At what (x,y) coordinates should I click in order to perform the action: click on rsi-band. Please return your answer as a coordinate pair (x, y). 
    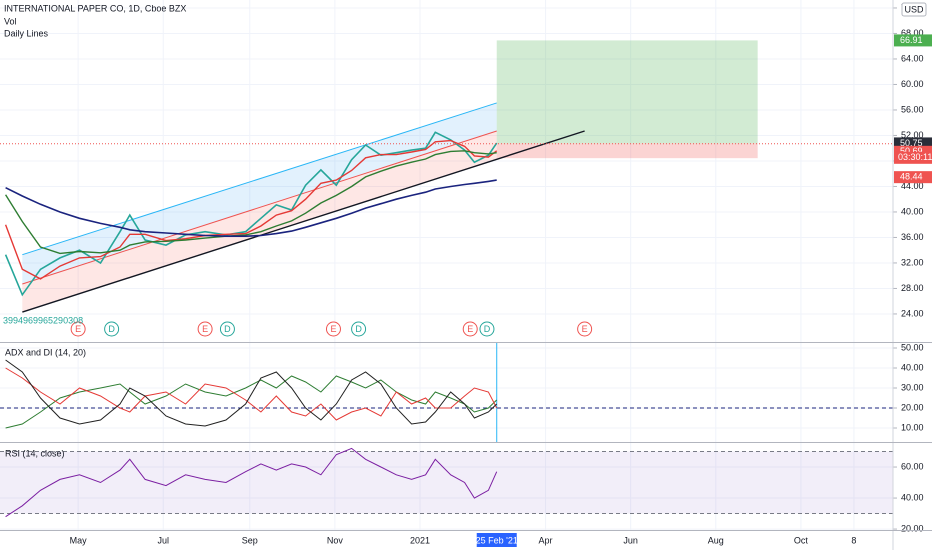
    Looking at the image, I should click on (446, 482).